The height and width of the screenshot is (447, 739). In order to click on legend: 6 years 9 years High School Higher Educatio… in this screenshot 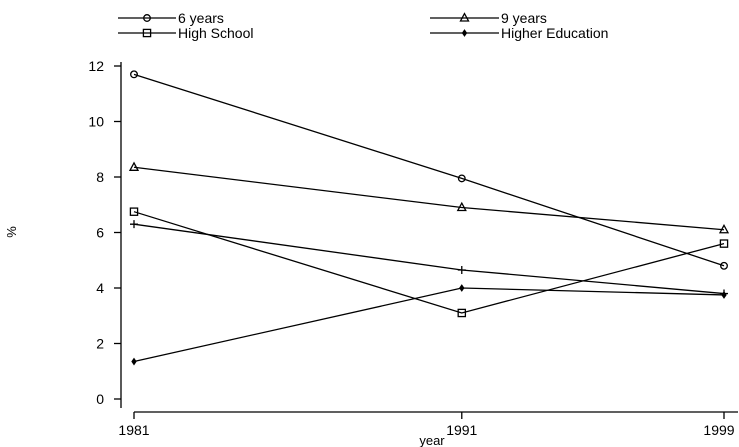, I will do `click(363, 25)`.